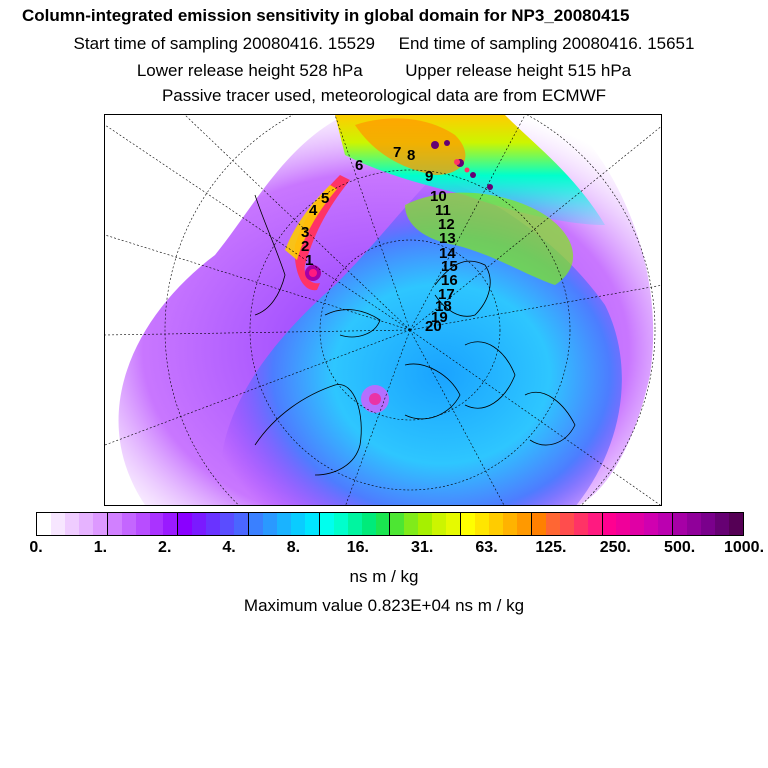  What do you see at coordinates (551, 547) in the screenshot?
I see `colorbar-tick-label: 125.` at bounding box center [551, 547].